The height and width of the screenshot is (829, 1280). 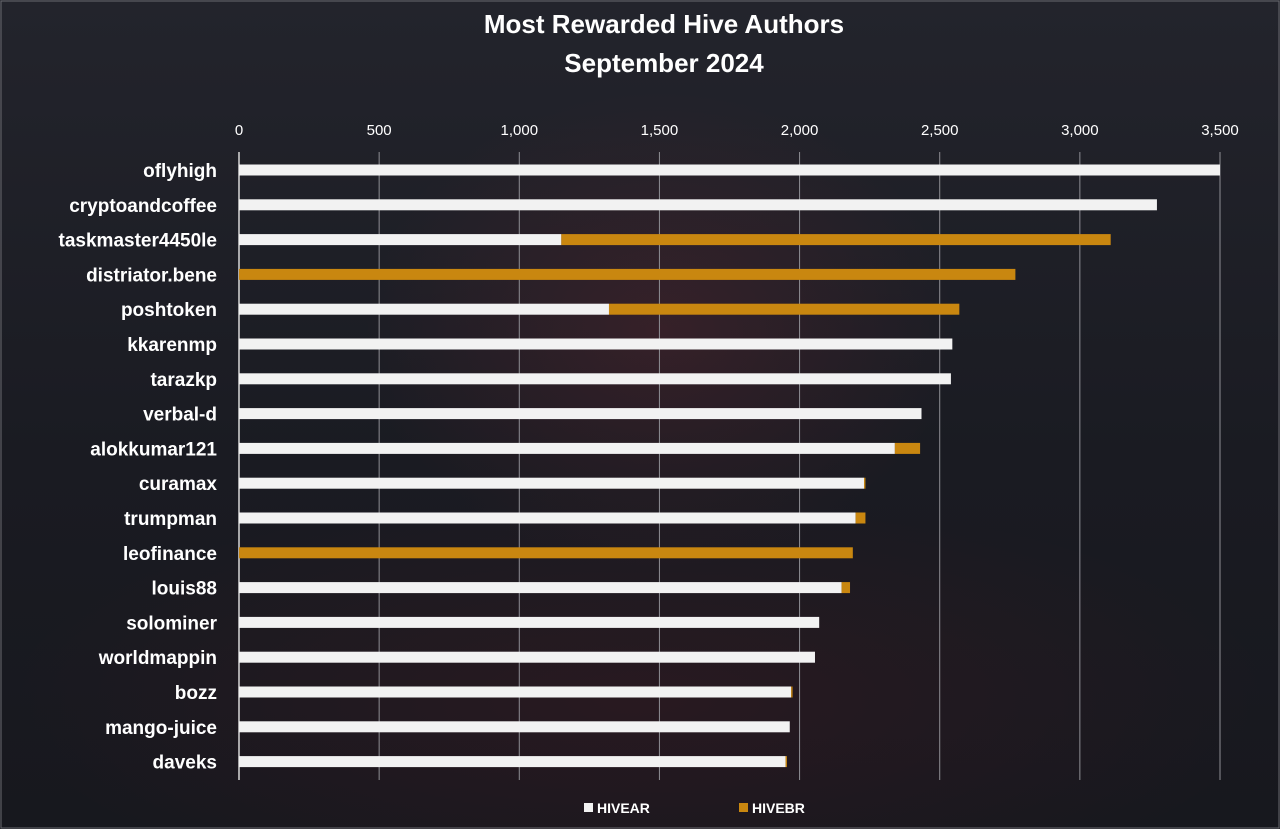 What do you see at coordinates (172, 345) in the screenshot?
I see `category-label: kkarenmp` at bounding box center [172, 345].